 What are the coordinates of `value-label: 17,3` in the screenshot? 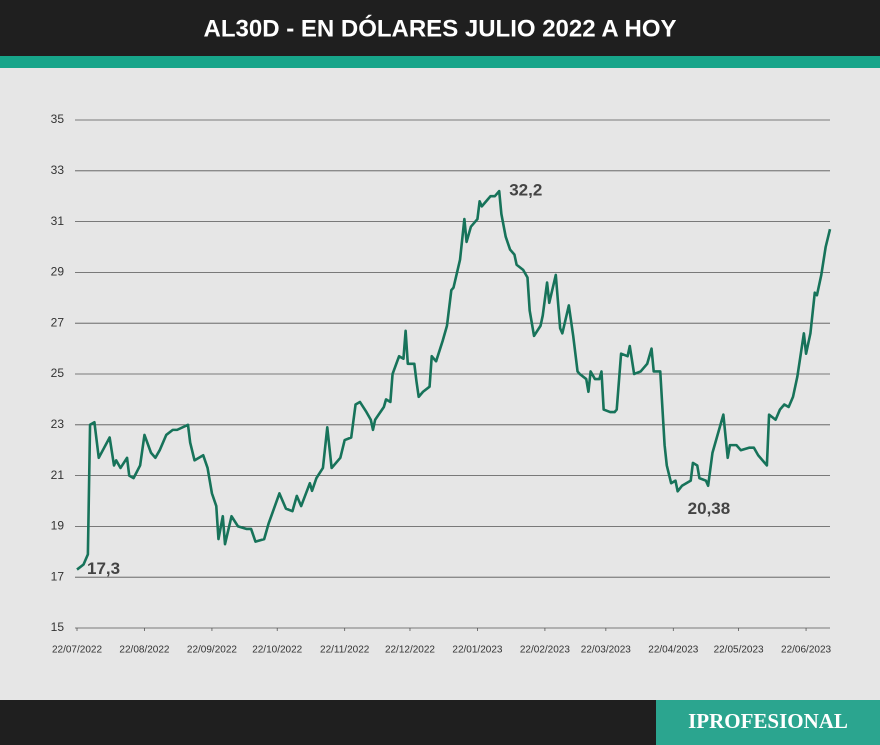 It's located at (103, 568).